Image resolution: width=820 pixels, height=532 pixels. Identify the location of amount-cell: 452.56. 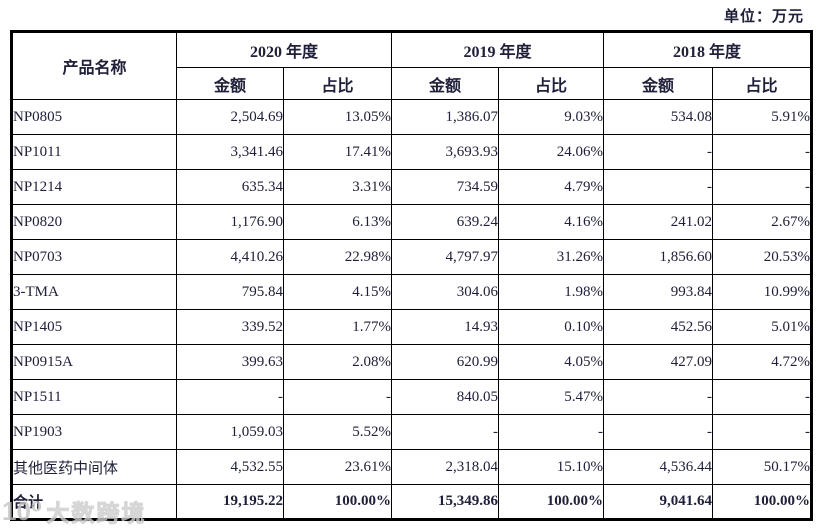
(658, 327).